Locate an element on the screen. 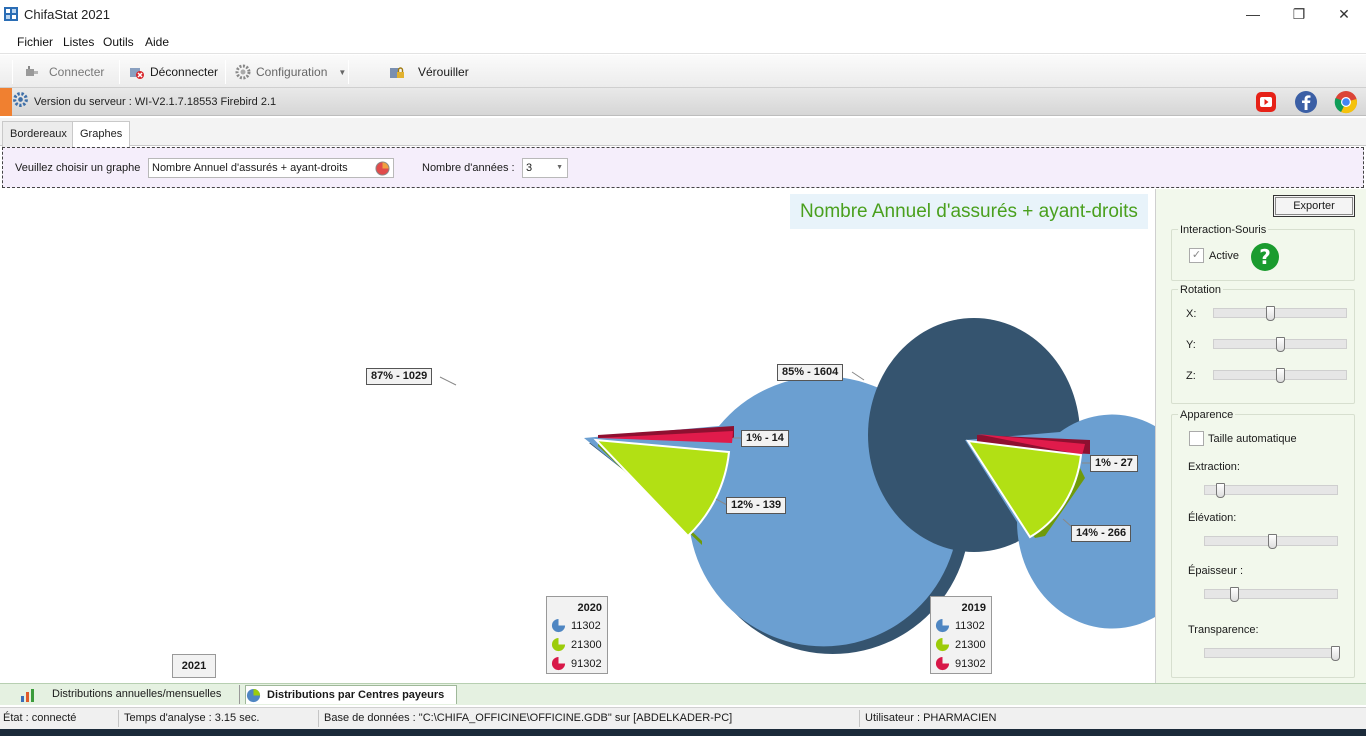 The width and height of the screenshot is (1366, 736). legend-2019: 2019 11302 21300 91302 is located at coordinates (961, 635).